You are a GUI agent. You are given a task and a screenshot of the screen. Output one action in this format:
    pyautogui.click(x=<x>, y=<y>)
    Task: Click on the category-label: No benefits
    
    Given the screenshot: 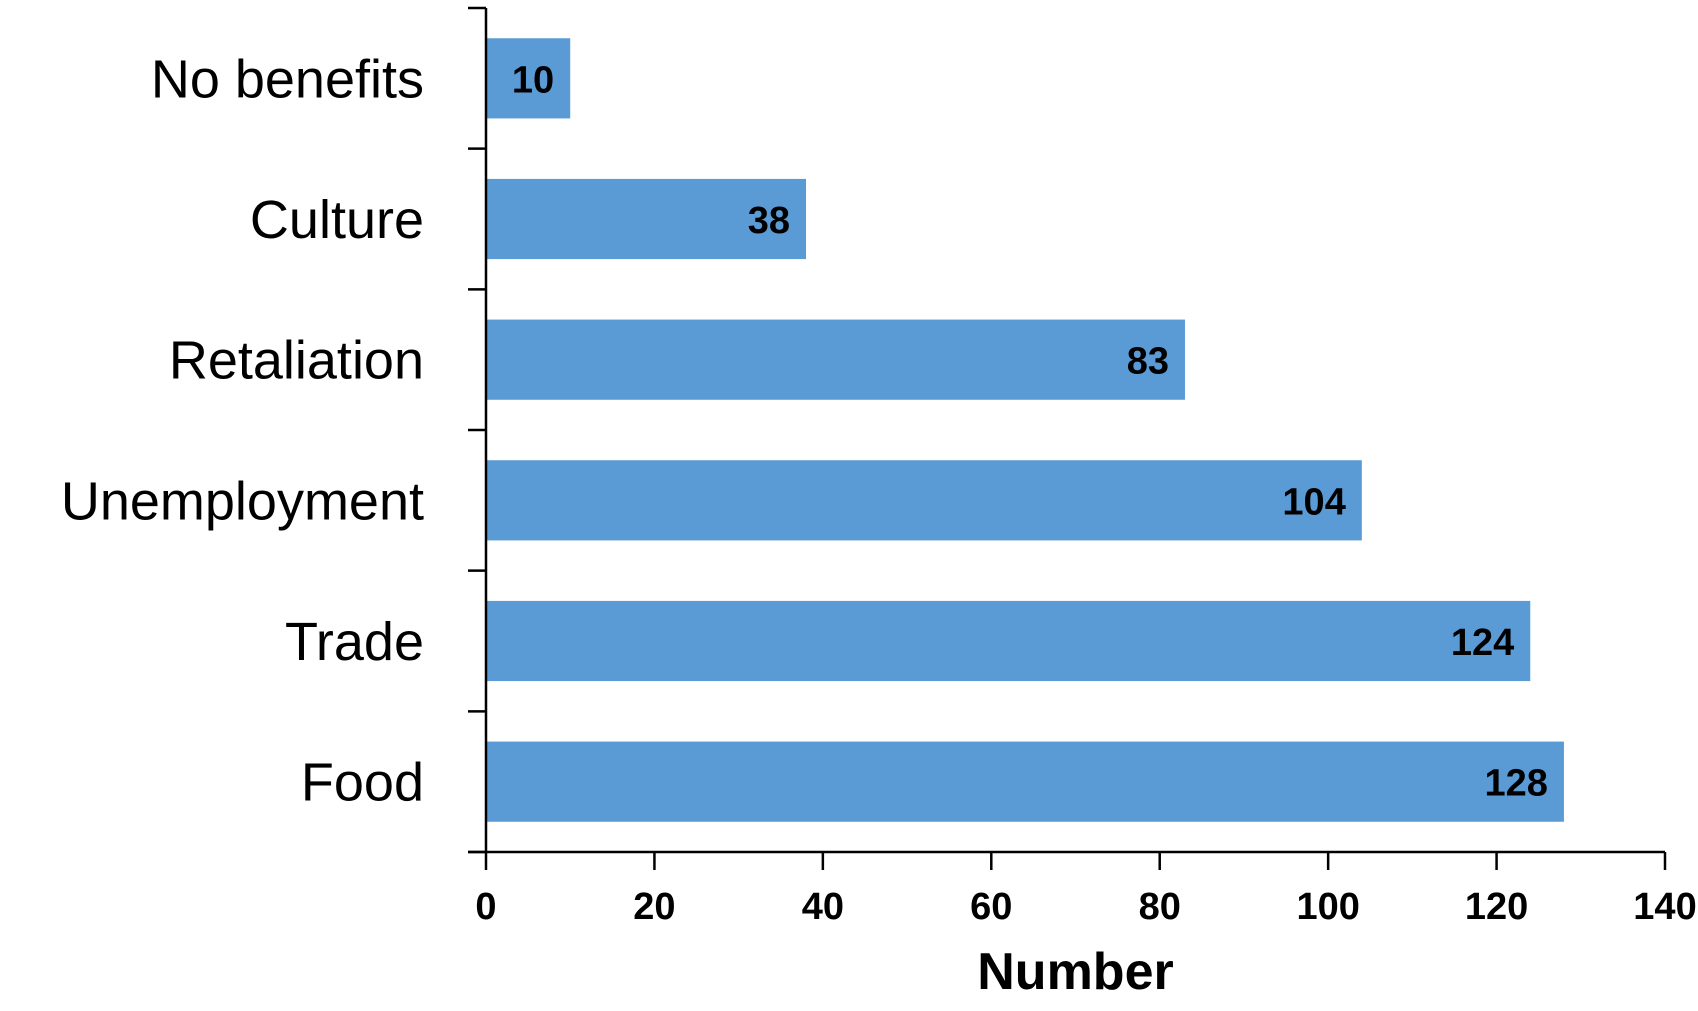 What is the action you would take?
    pyautogui.click(x=287, y=79)
    